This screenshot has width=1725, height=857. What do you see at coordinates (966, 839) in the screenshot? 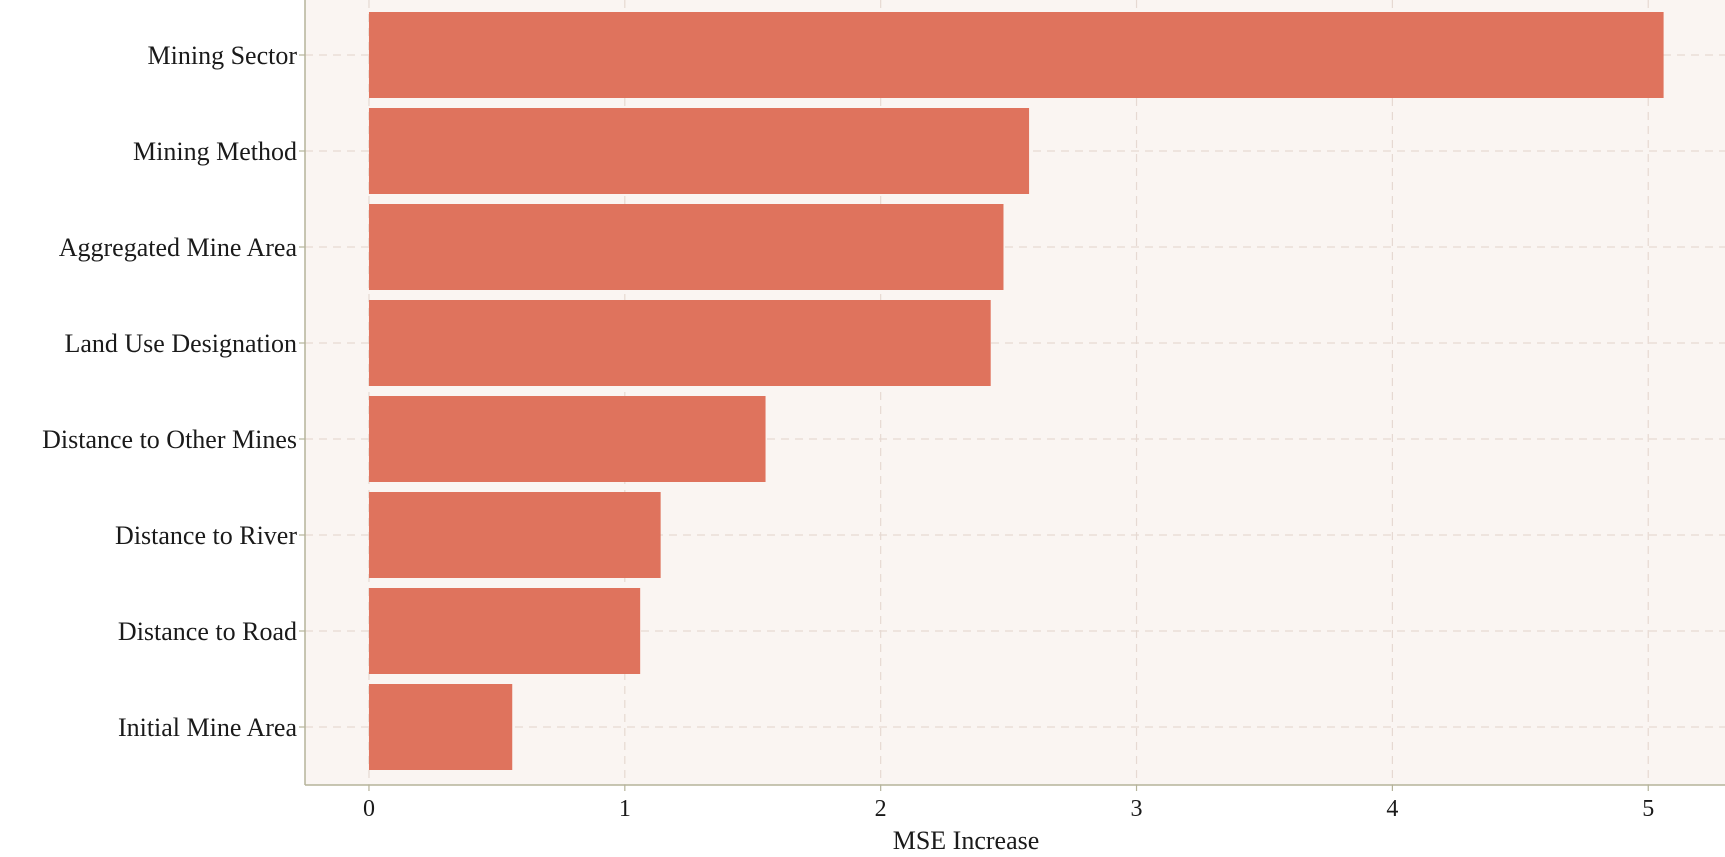
I see `x-axis-title: MSE Increase` at bounding box center [966, 839].